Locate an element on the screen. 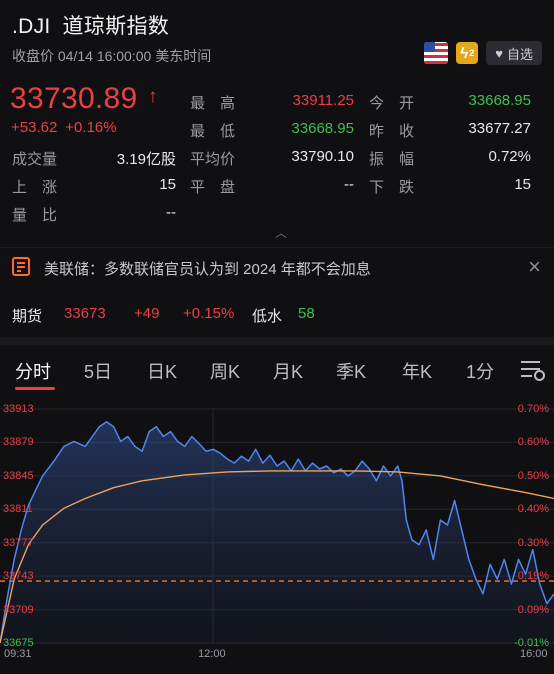  y-axis-label-left: 33845 is located at coordinates (18, 475).